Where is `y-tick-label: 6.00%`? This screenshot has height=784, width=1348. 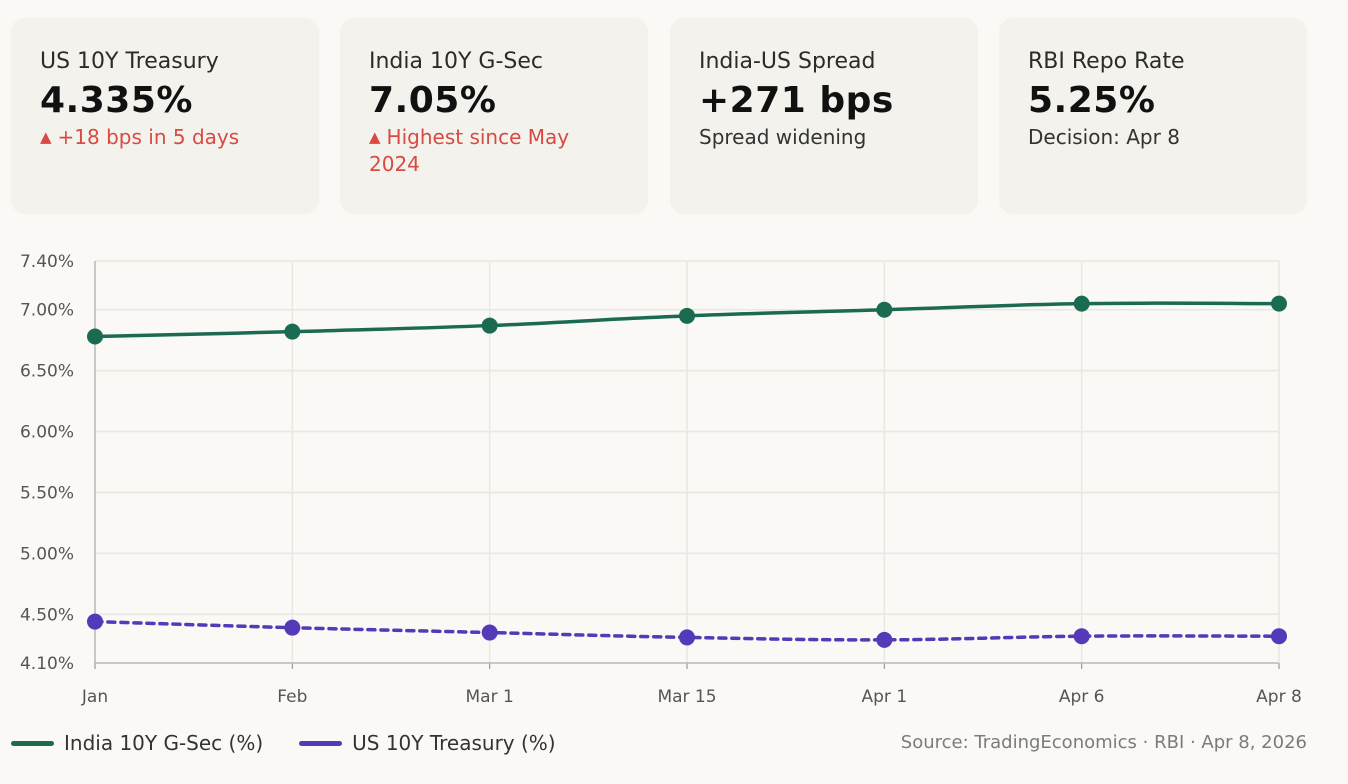 y-tick-label: 6.00% is located at coordinates (47, 433).